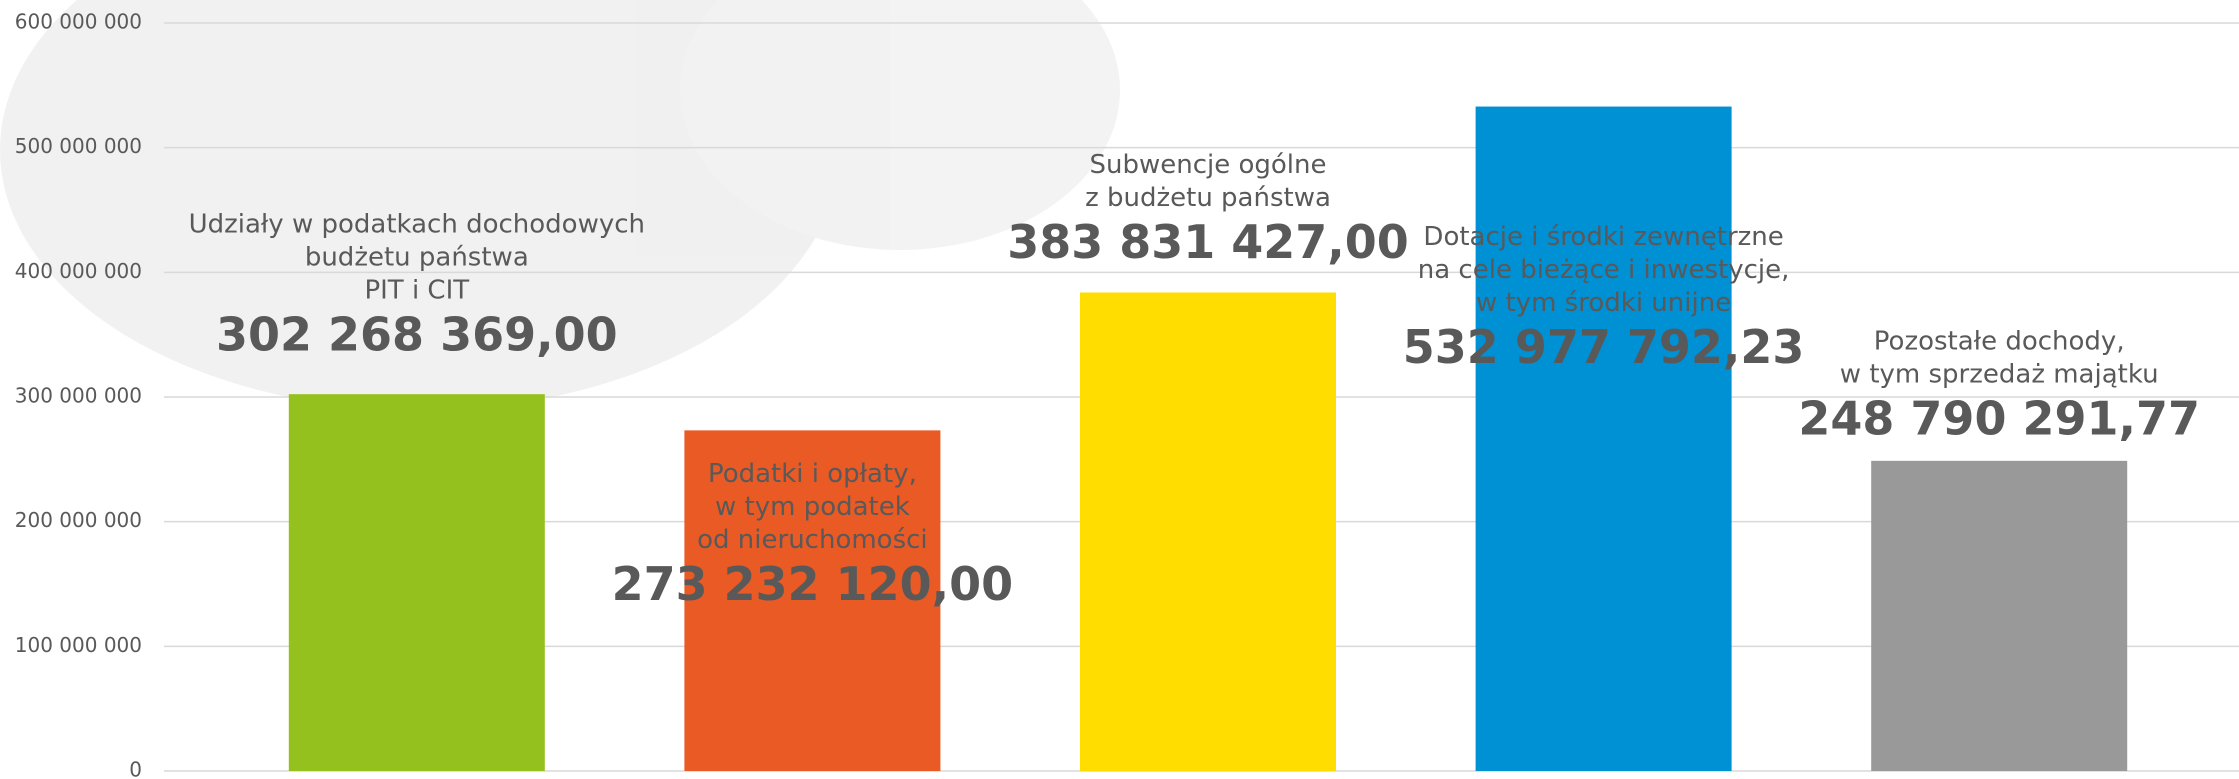 Image resolution: width=2239 pixels, height=779 pixels. Describe the element at coordinates (1604, 347) in the screenshot. I see `value-label: 532 977 792,23` at that location.